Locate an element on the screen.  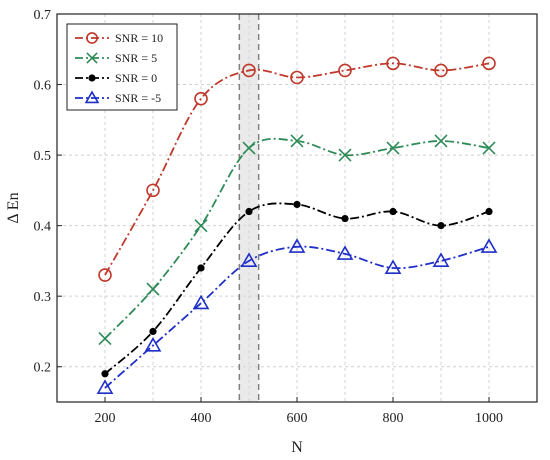
legend-label: SNR = 10 is located at coordinates (139, 38).